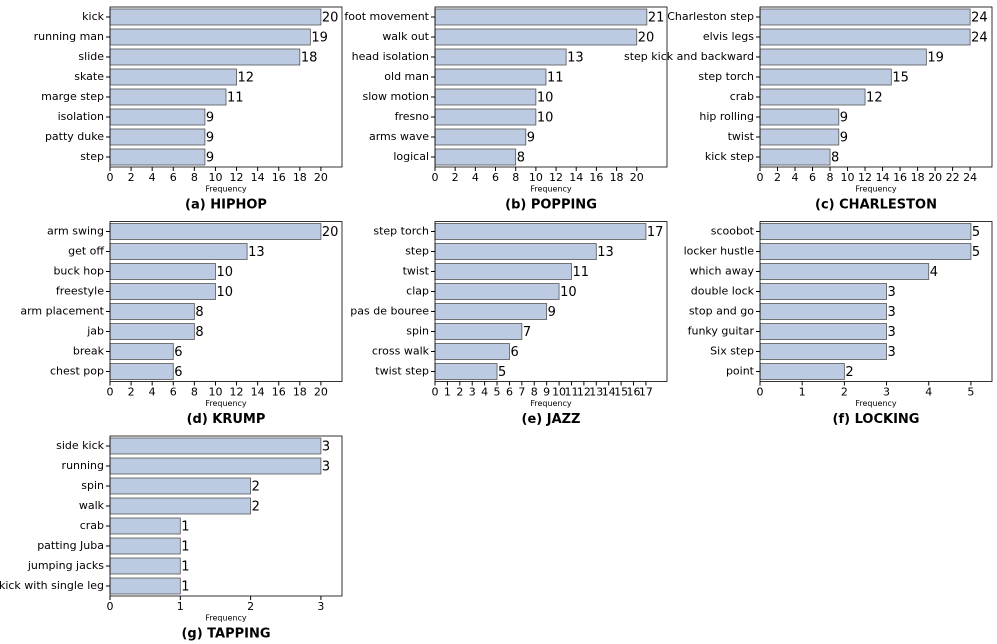 The width and height of the screenshot is (997, 644). What do you see at coordinates (93, 16) in the screenshot?
I see `y-tick-label: kick` at bounding box center [93, 16].